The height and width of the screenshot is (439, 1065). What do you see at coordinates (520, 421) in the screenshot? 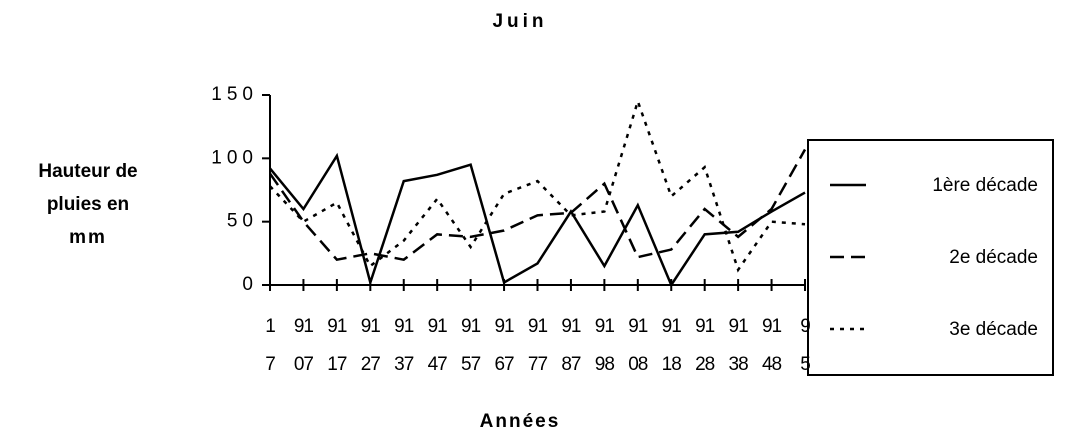
I see `x-axis-label: Années` at bounding box center [520, 421].